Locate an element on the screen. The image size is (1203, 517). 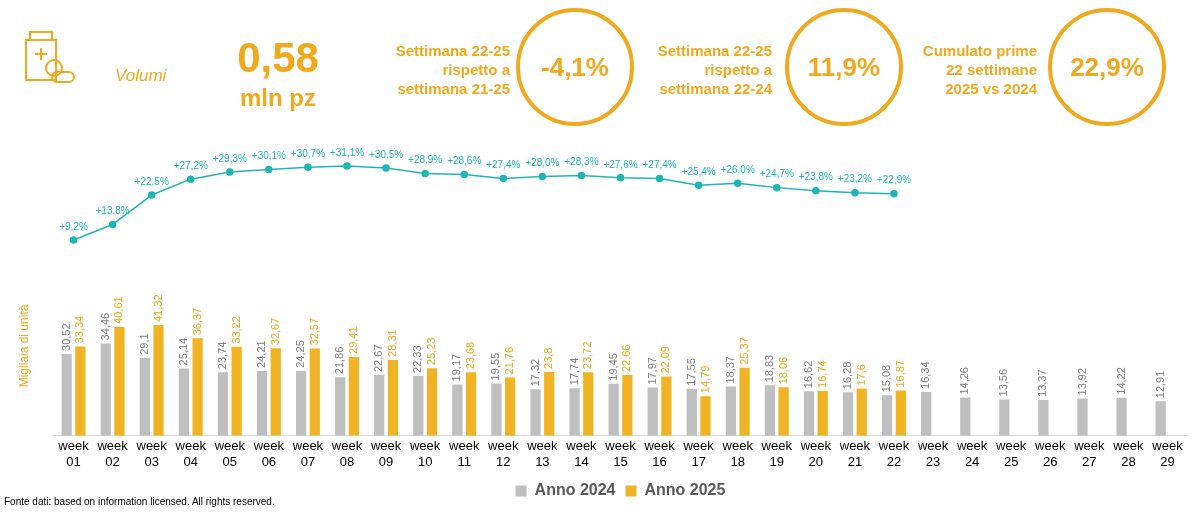
x-tick-label: week 12 is located at coordinates (503, 453).